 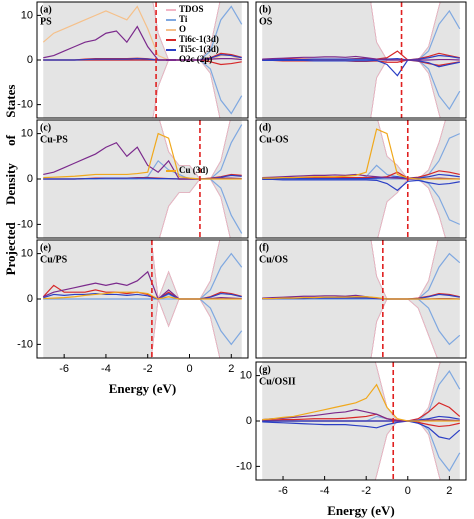 I want to click on panel-title: Cu/PS, so click(x=54, y=259).